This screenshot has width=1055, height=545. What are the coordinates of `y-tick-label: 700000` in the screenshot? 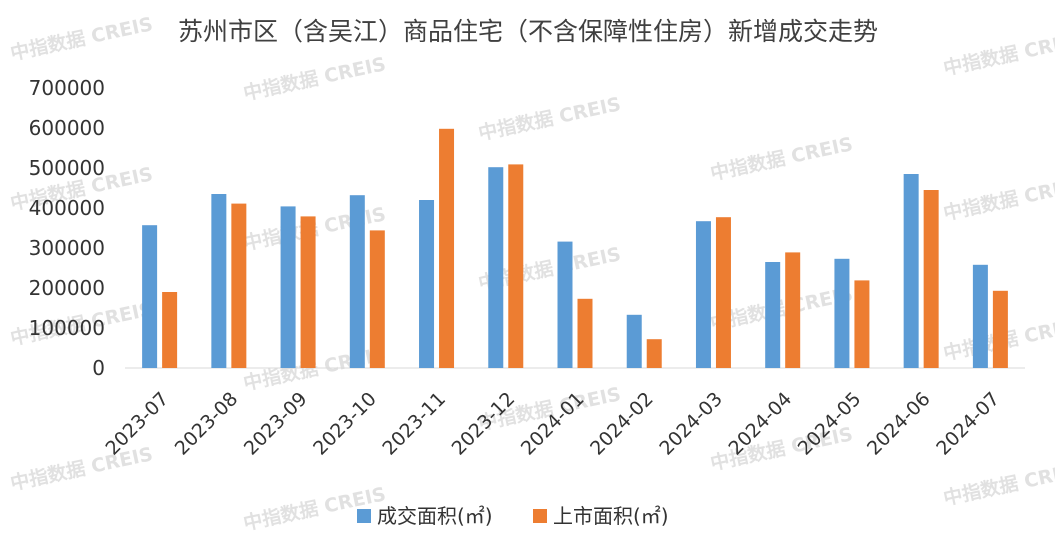 It's located at (67, 88).